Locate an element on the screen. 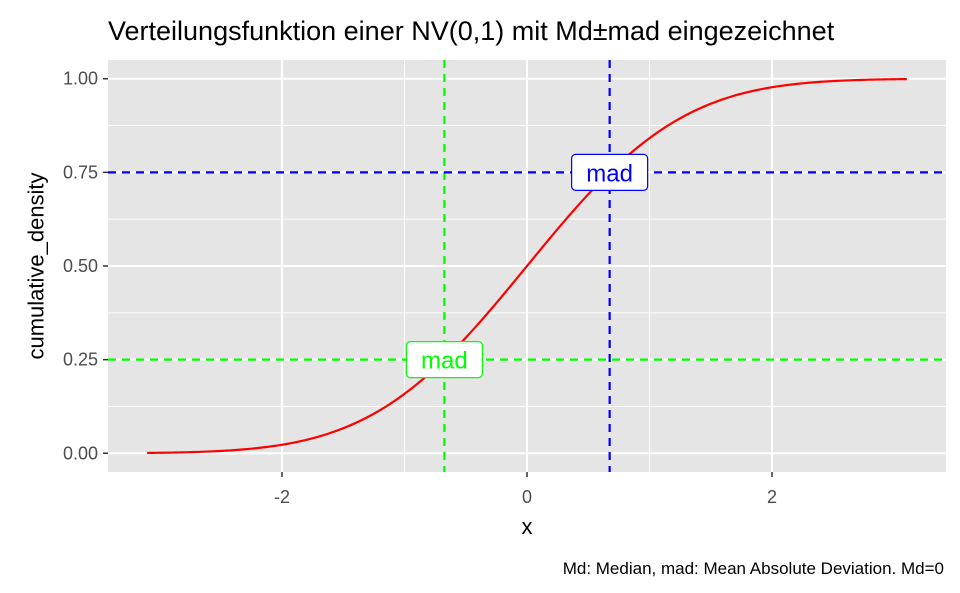 The height and width of the screenshot is (593, 960). y-axis: 0.00 0.25 0.50 0.75 1.00 is located at coordinates (85, 266).